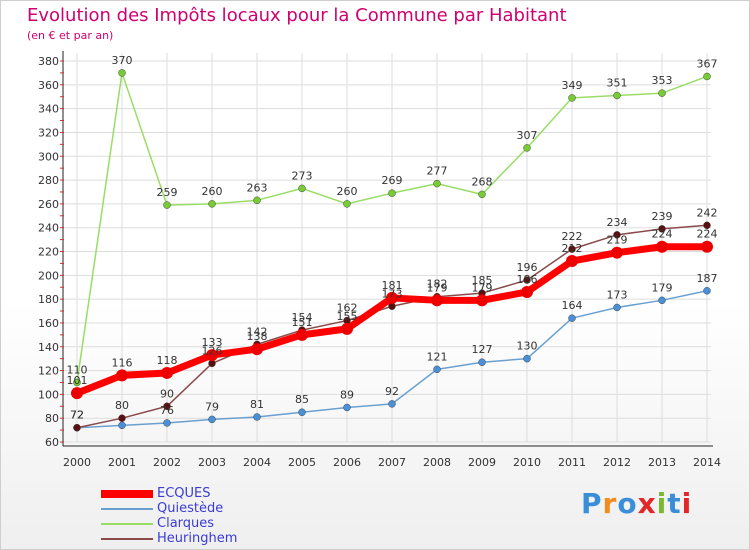 The width and height of the screenshot is (750, 550). Describe the element at coordinates (617, 240) in the screenshot. I see `data-label: 219` at that location.